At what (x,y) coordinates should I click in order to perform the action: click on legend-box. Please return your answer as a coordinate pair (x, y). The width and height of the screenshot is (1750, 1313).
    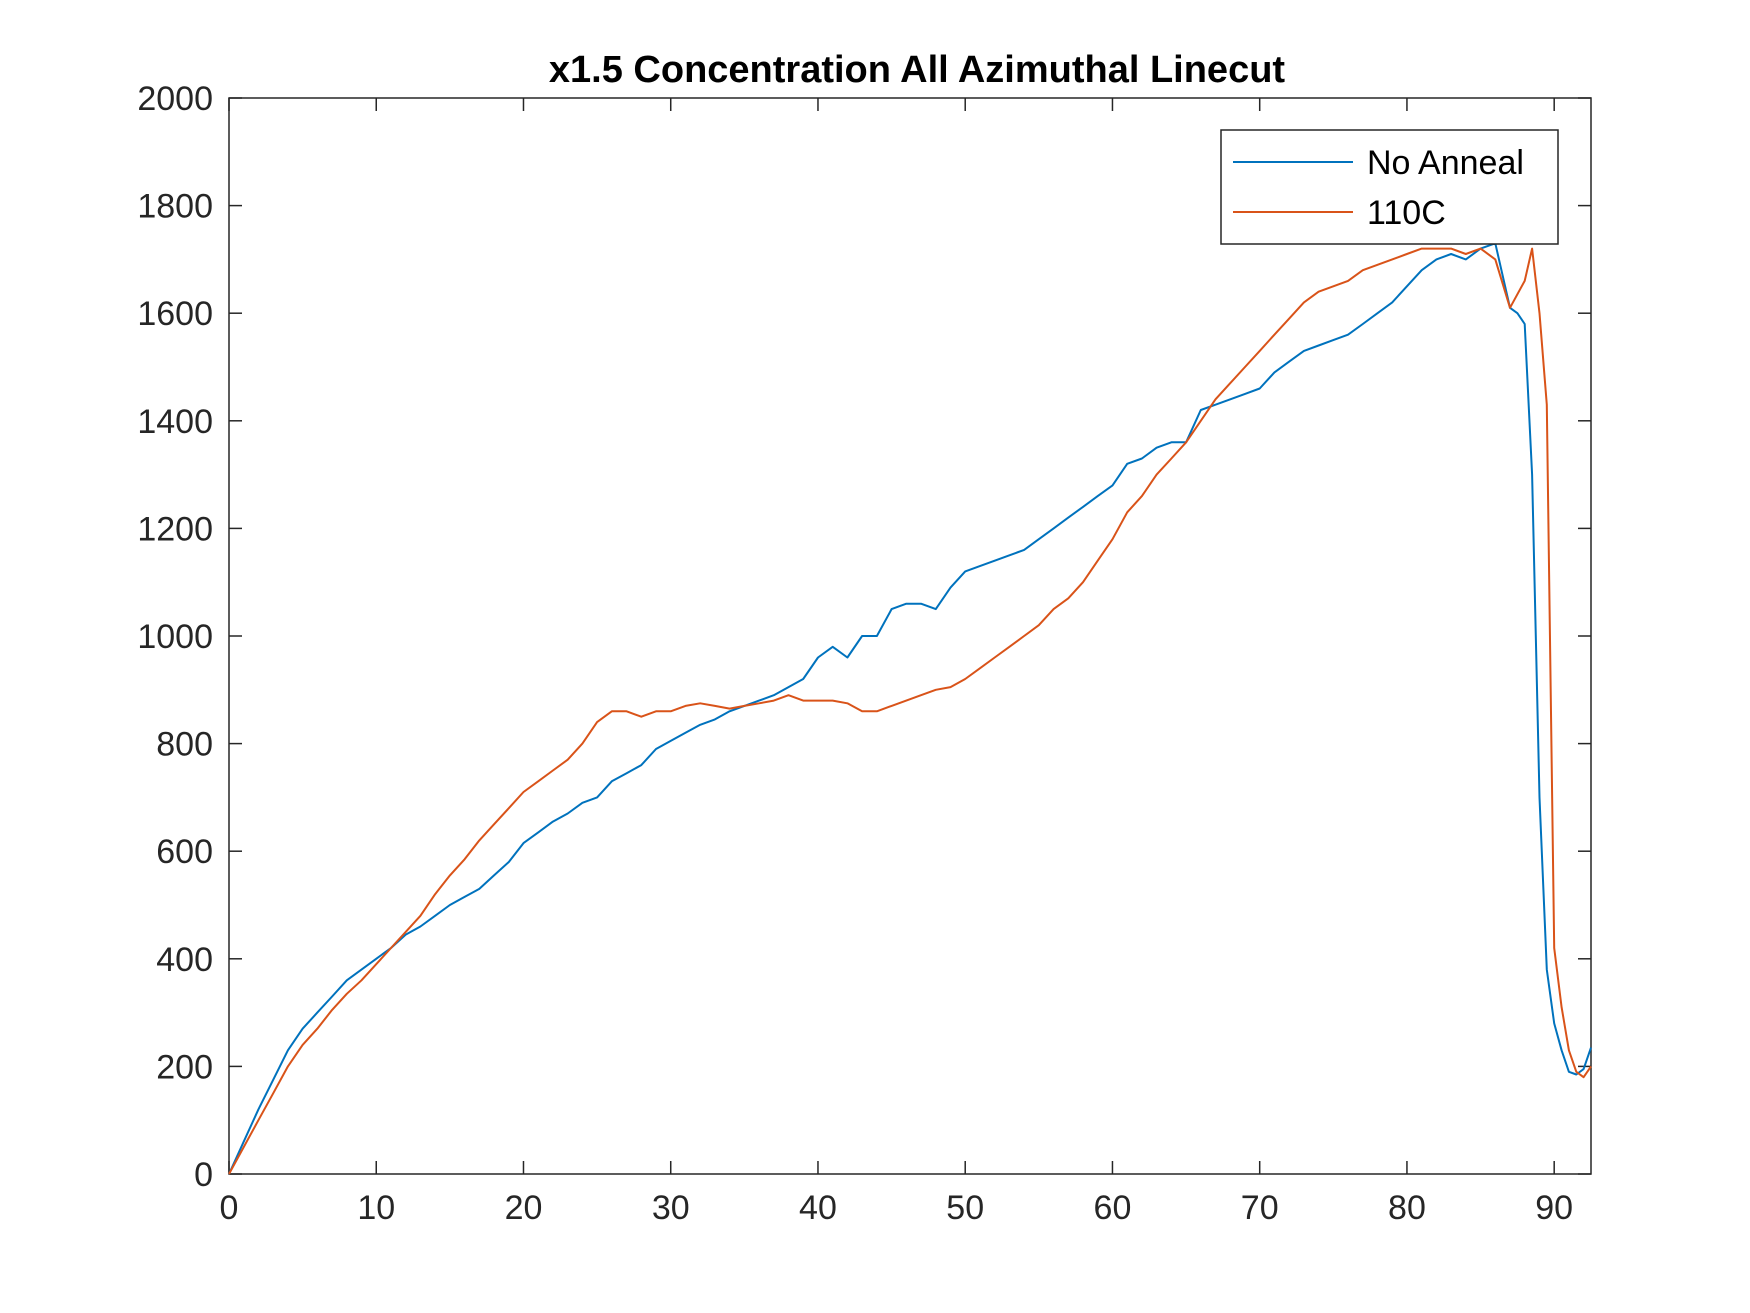
    Looking at the image, I should click on (1389, 187).